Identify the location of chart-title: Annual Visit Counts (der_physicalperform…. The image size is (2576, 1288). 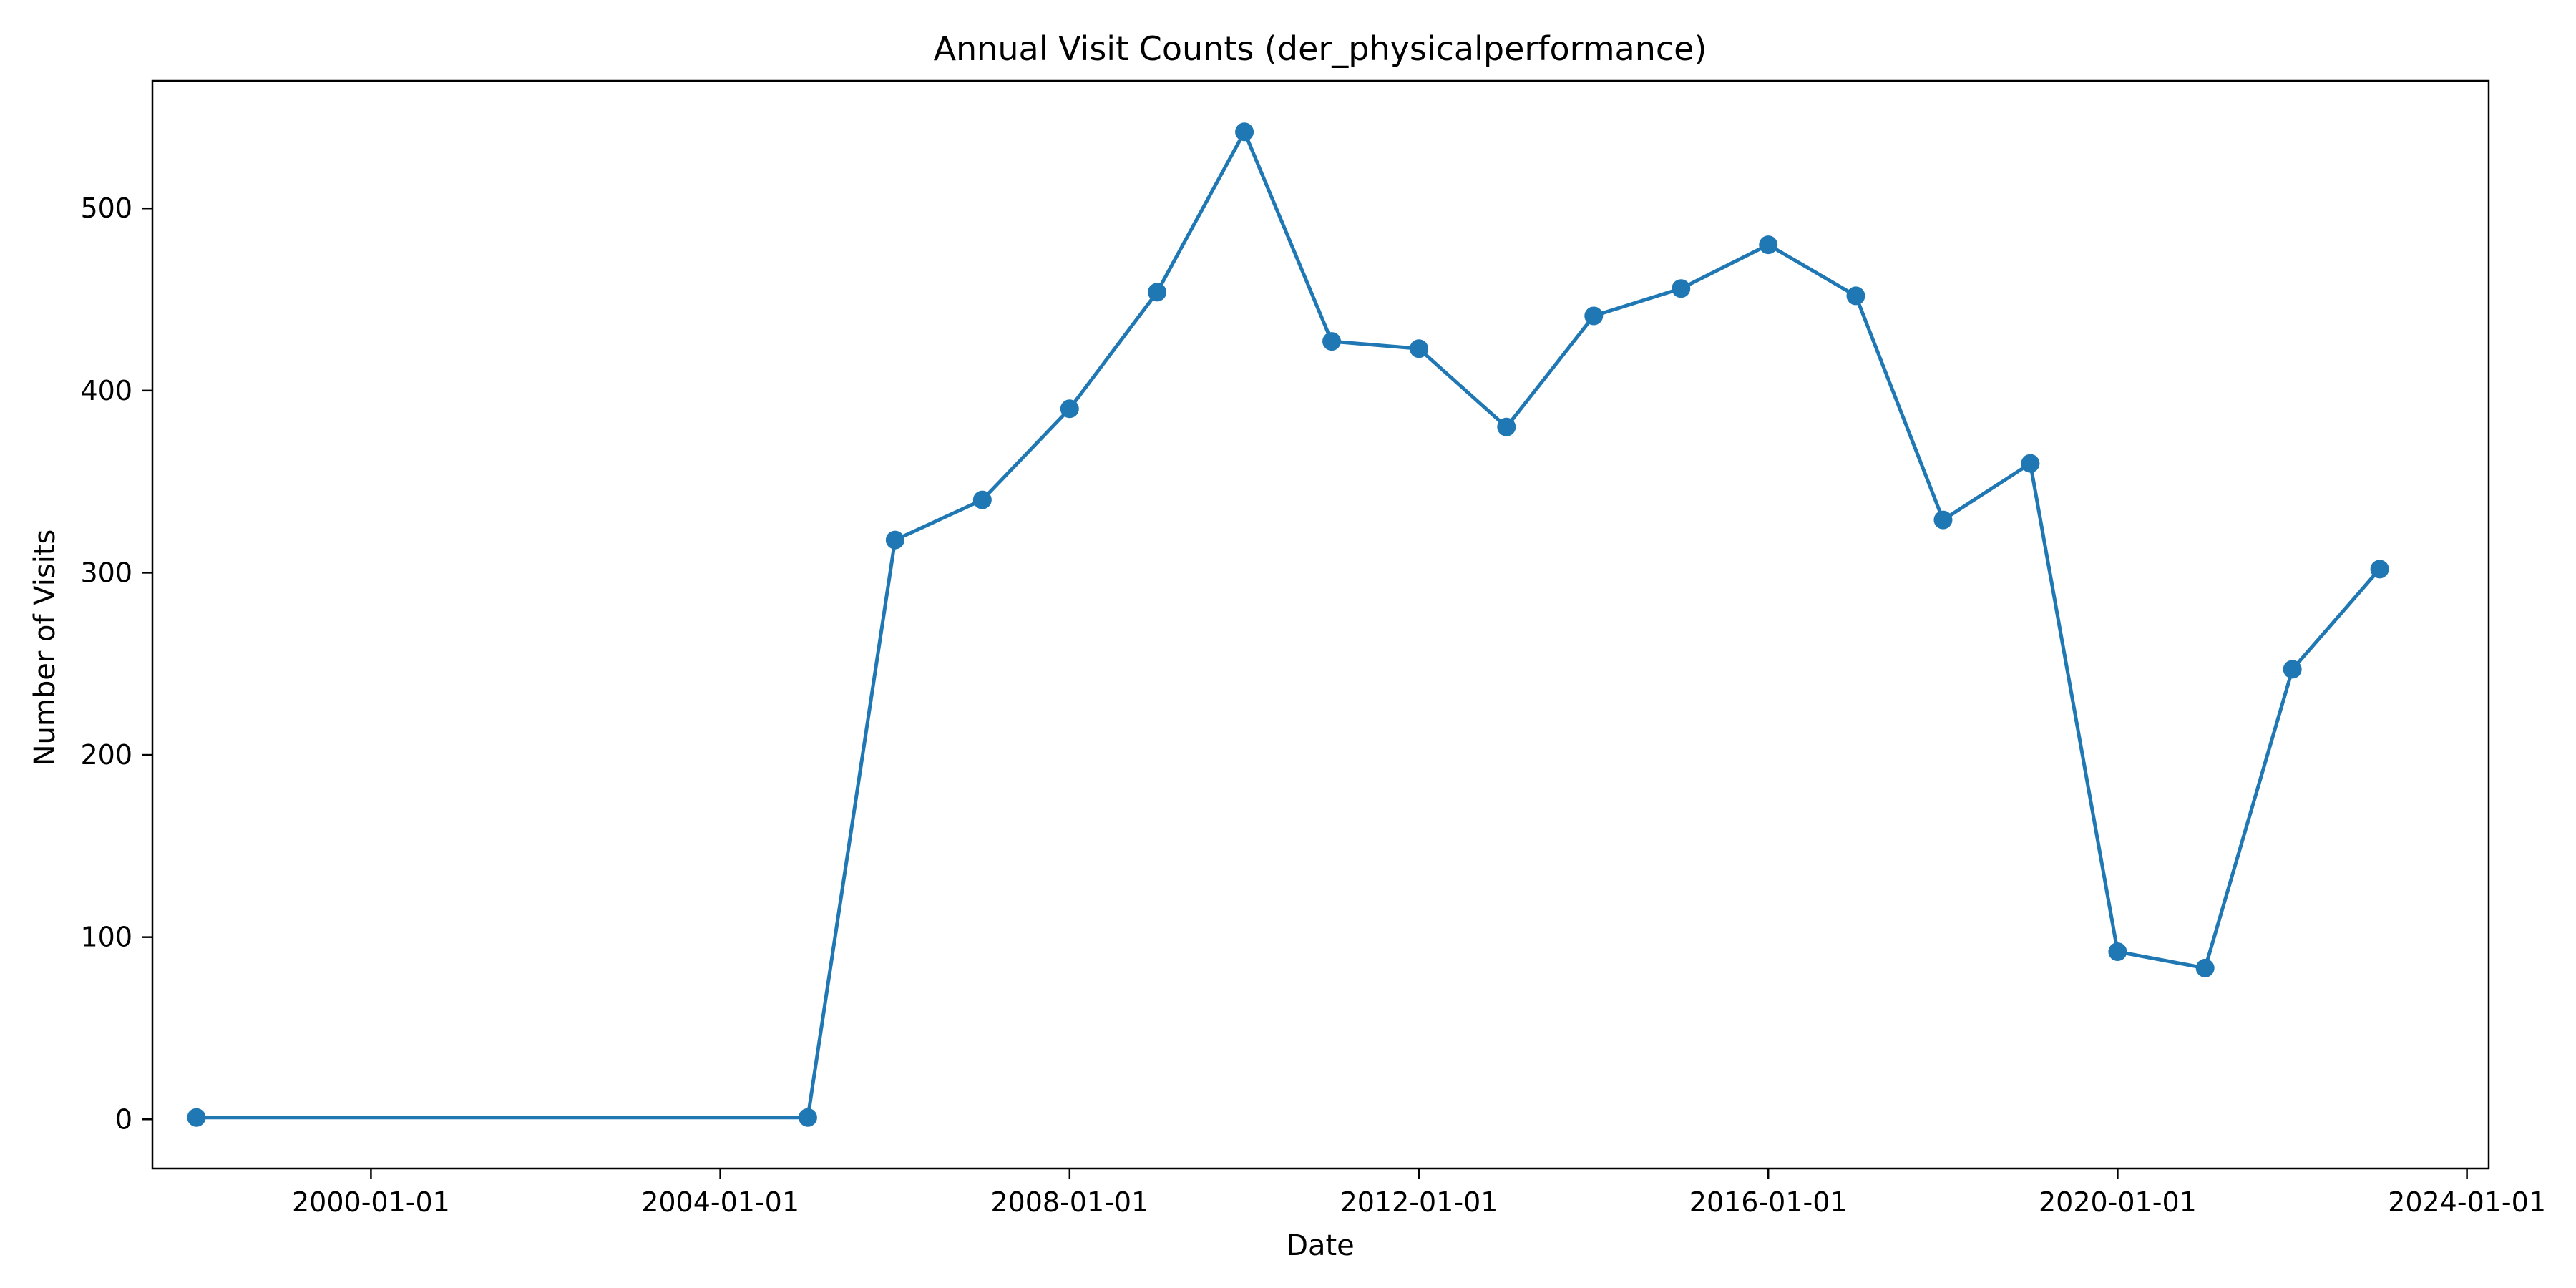
(1320, 48).